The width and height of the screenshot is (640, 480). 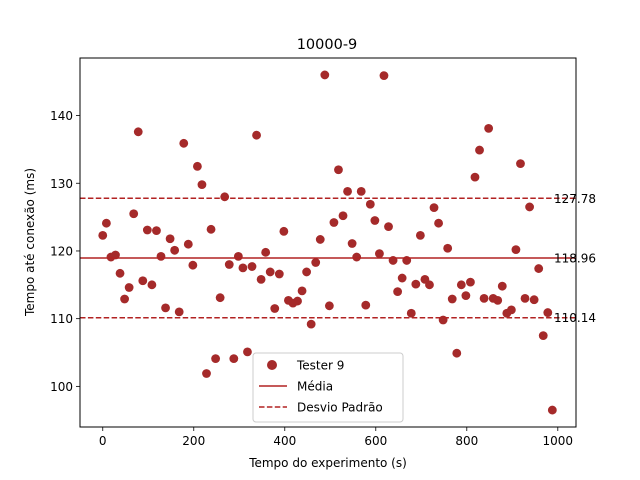 What do you see at coordinates (466, 441) in the screenshot?
I see `x-tick-label: 800` at bounding box center [466, 441].